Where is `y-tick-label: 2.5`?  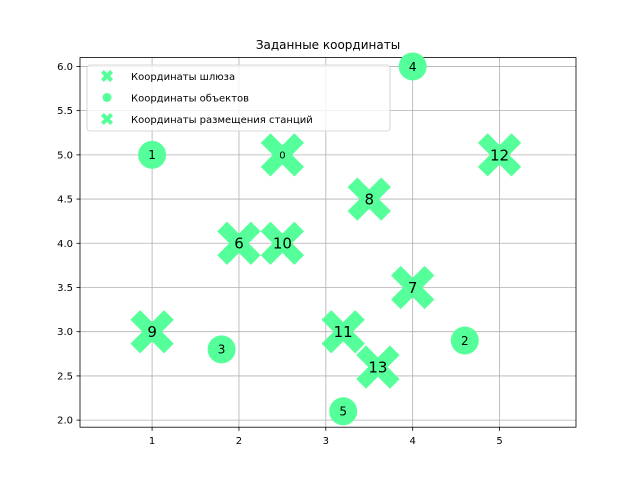
y-tick-label: 2.5 is located at coordinates (65, 376).